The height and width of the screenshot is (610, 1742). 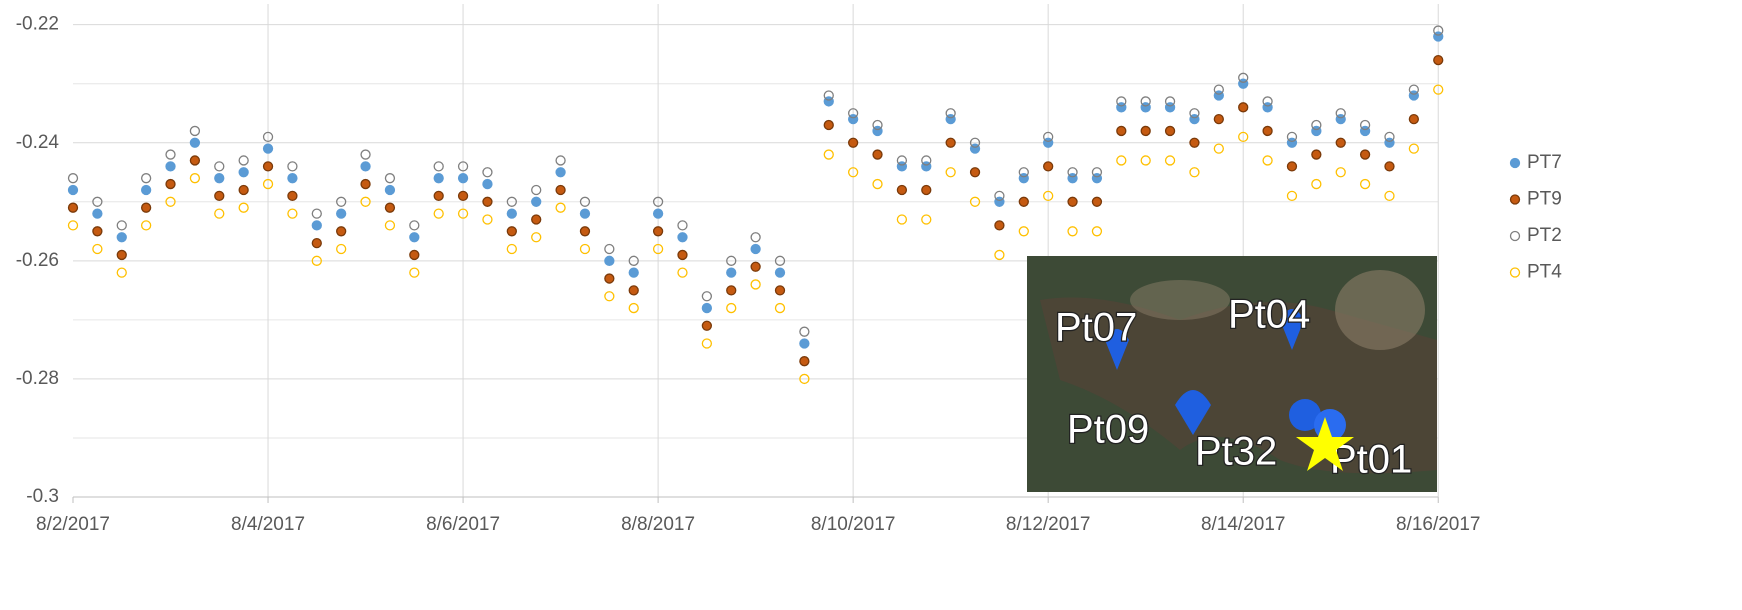 What do you see at coordinates (1515, 236) in the screenshot?
I see `legend-marker` at bounding box center [1515, 236].